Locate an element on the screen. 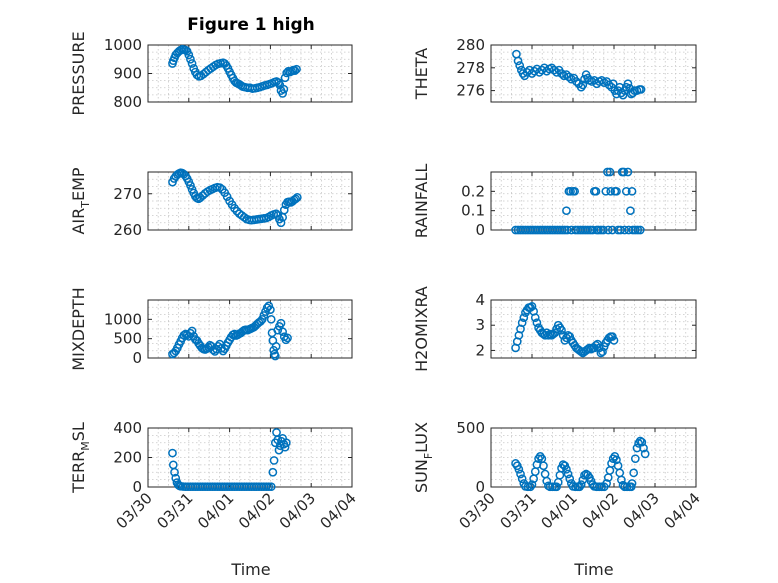  figure-title: Figure 1 high is located at coordinates (251, 25).